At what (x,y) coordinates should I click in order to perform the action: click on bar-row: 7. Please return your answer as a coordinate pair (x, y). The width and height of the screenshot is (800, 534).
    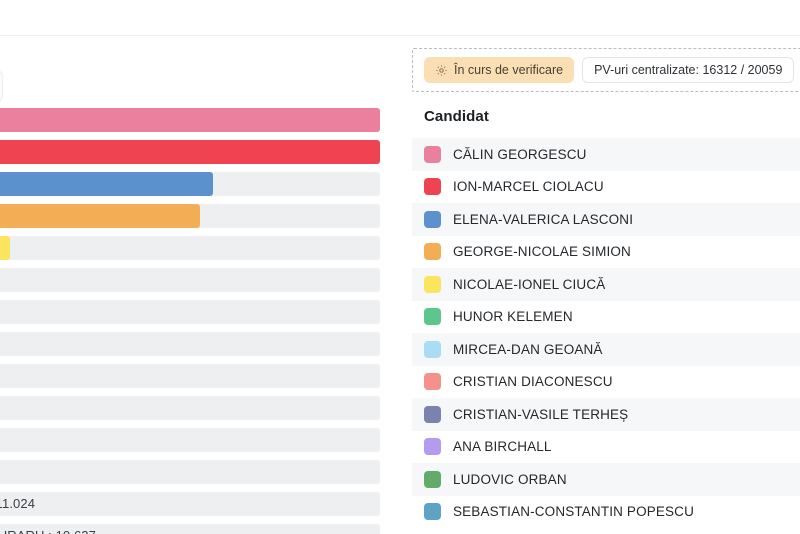
    Looking at the image, I should click on (200, 312).